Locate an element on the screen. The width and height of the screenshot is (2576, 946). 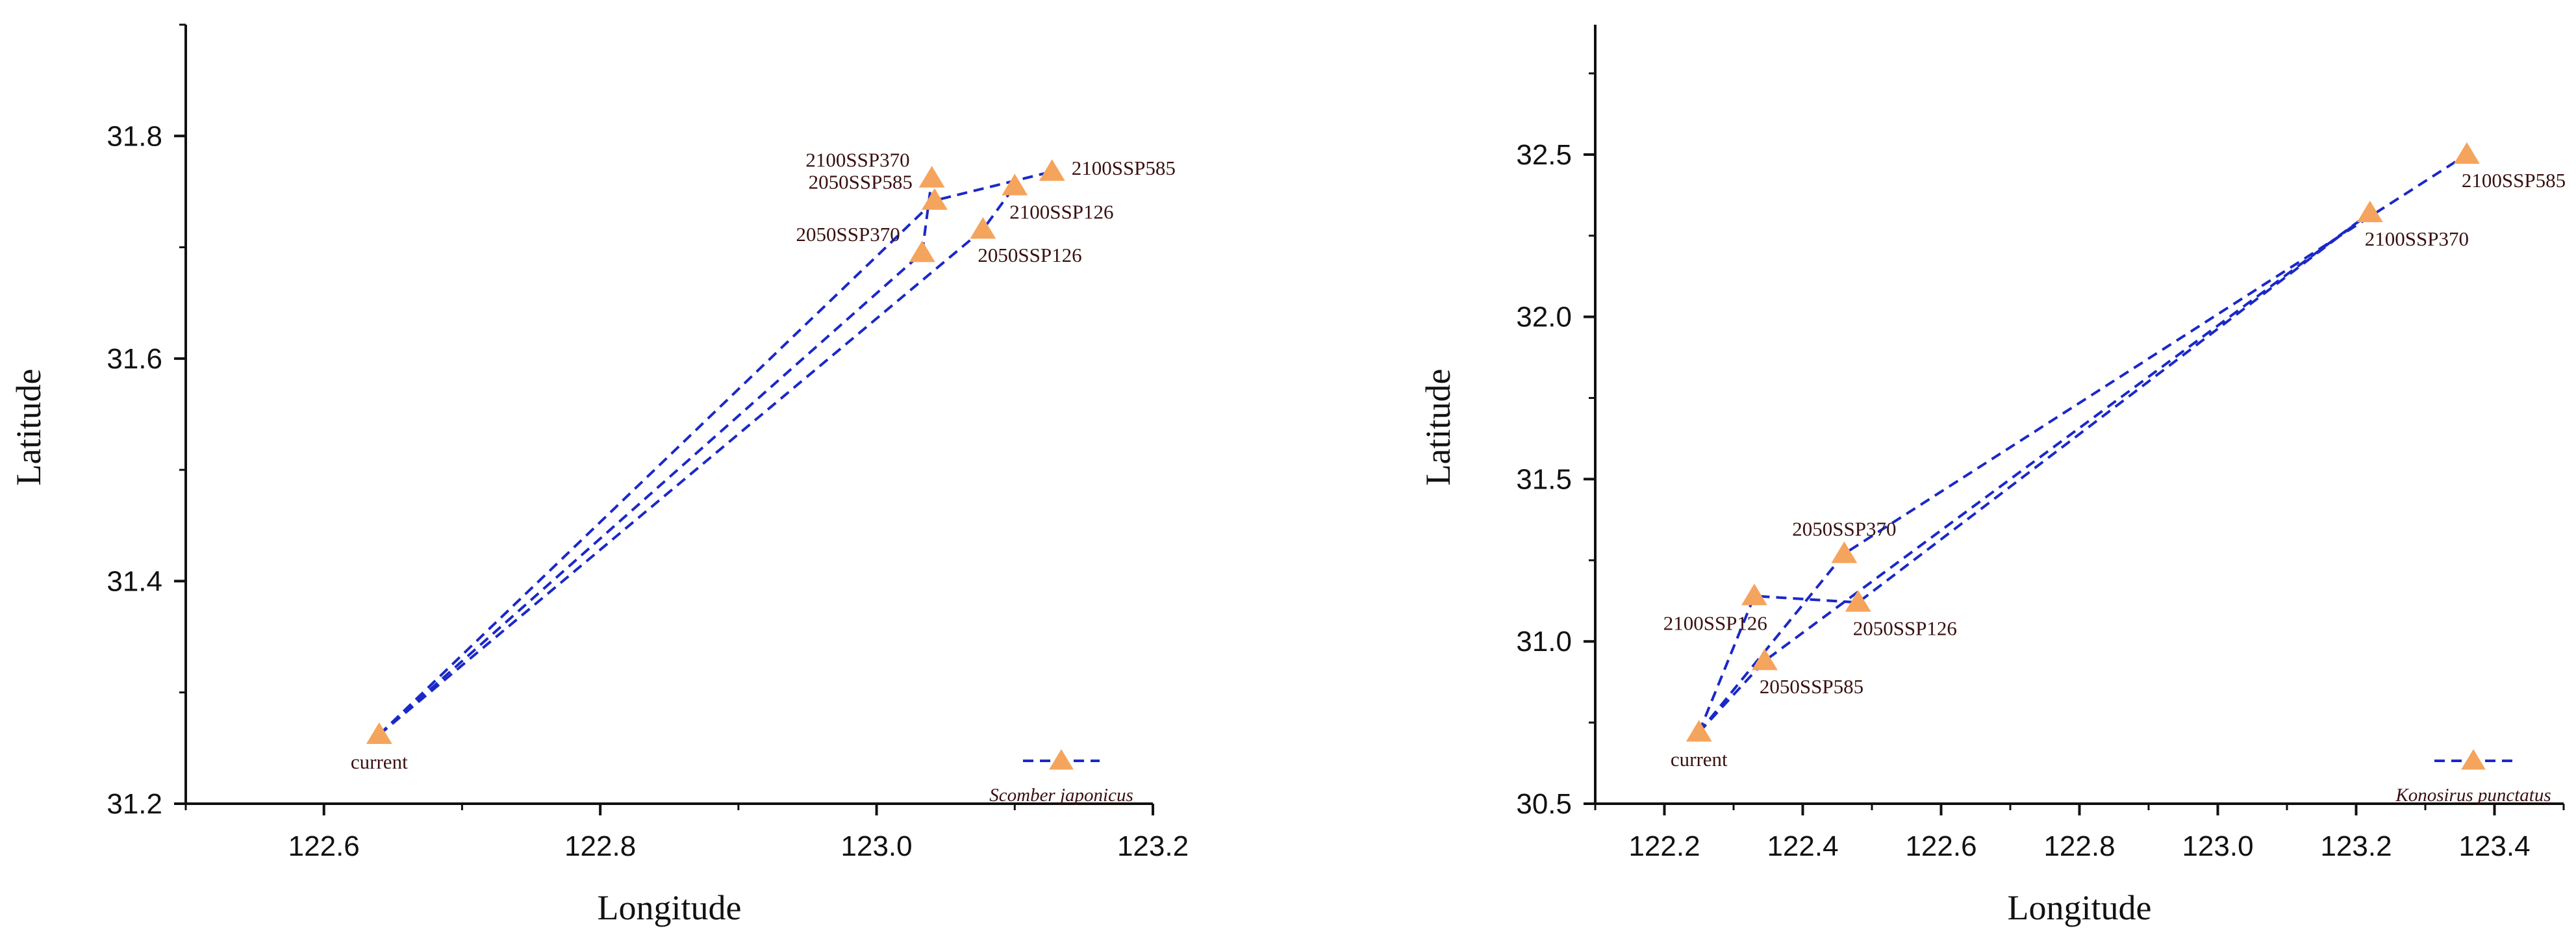
y-tick-label: 31.0 is located at coordinates (1544, 642).